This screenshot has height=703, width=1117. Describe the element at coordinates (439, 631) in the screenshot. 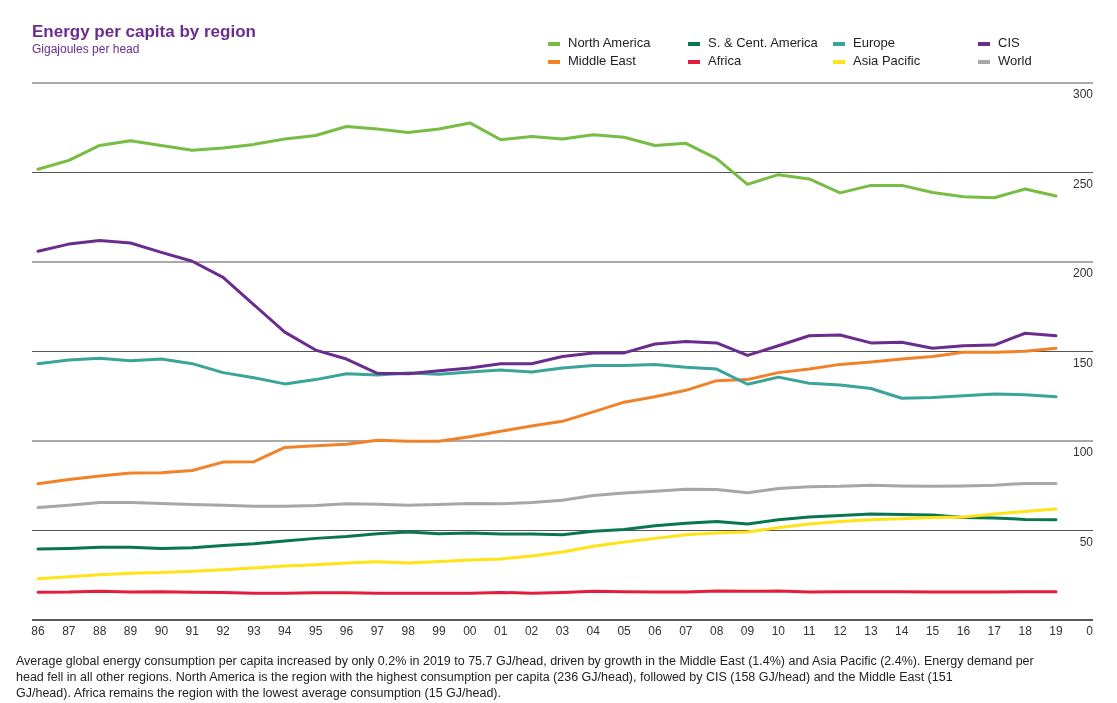

I see `x-tick-label: 99` at that location.